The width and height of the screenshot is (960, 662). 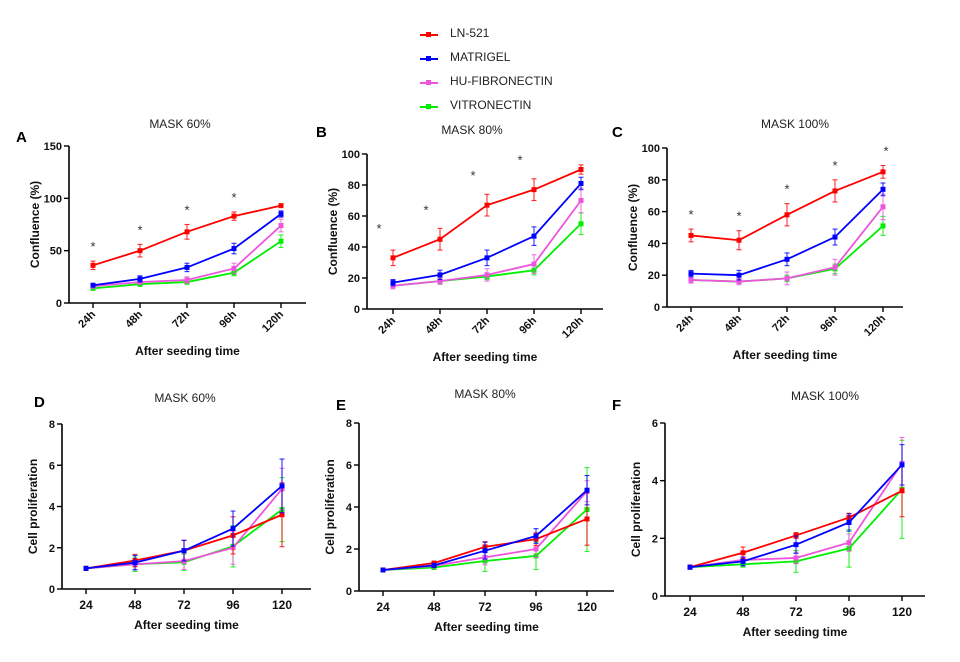 What do you see at coordinates (354, 279) in the screenshot?
I see `y-tick-label: 20` at bounding box center [354, 279].